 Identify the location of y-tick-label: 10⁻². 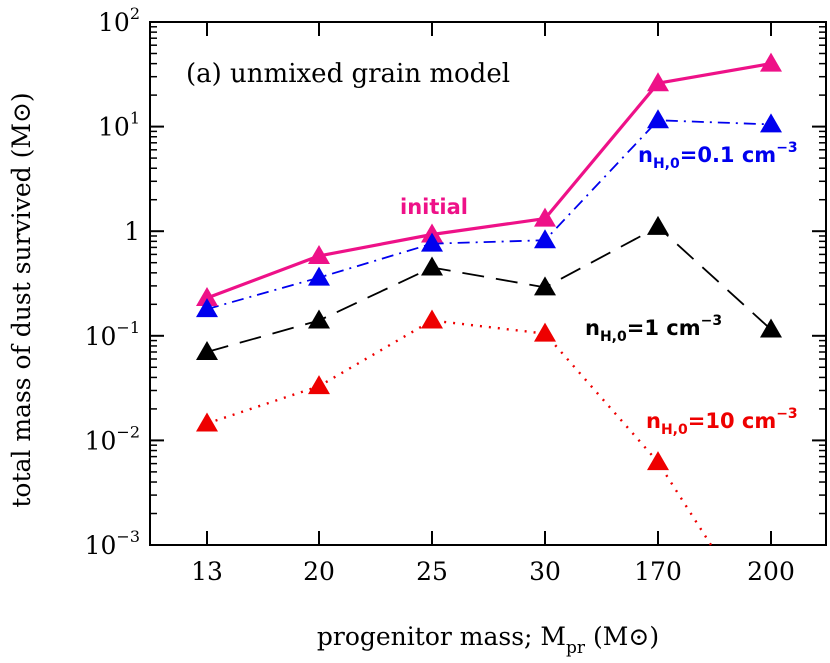
(112, 438).